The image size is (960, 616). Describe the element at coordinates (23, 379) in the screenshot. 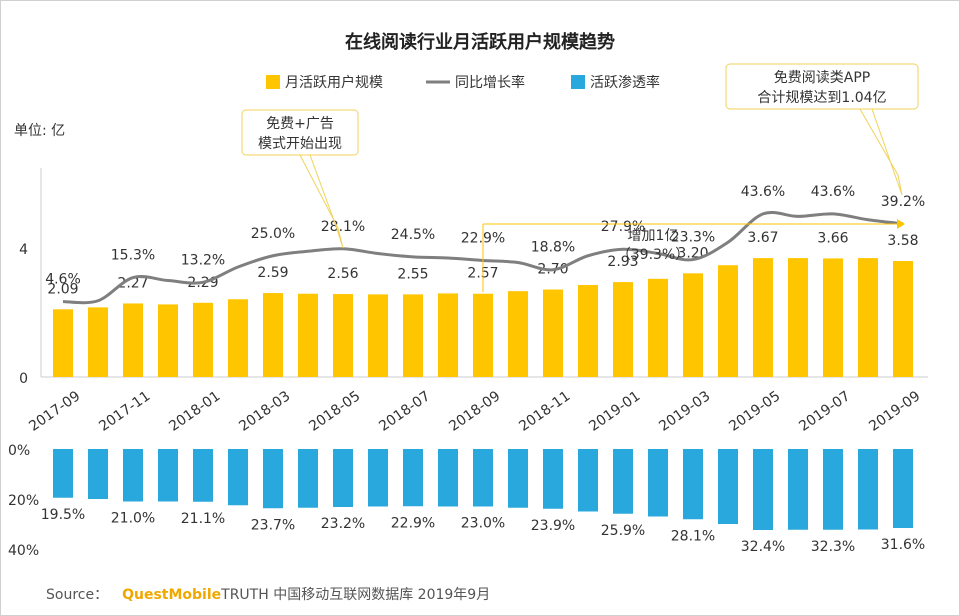

I see `y-tick-label: 0` at that location.